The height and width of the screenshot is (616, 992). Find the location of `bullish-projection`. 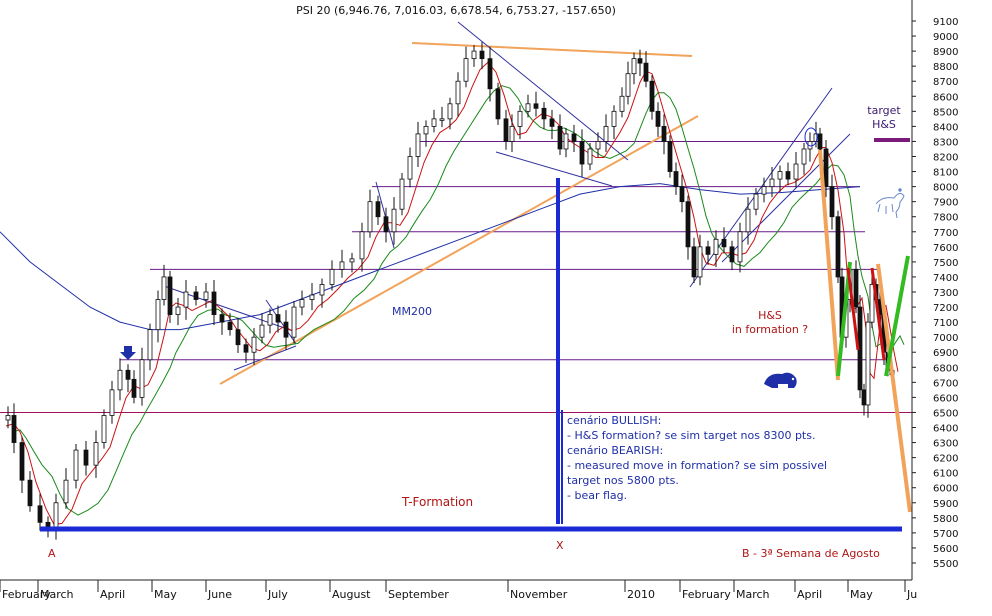

bullish-projection is located at coordinates (873, 316).